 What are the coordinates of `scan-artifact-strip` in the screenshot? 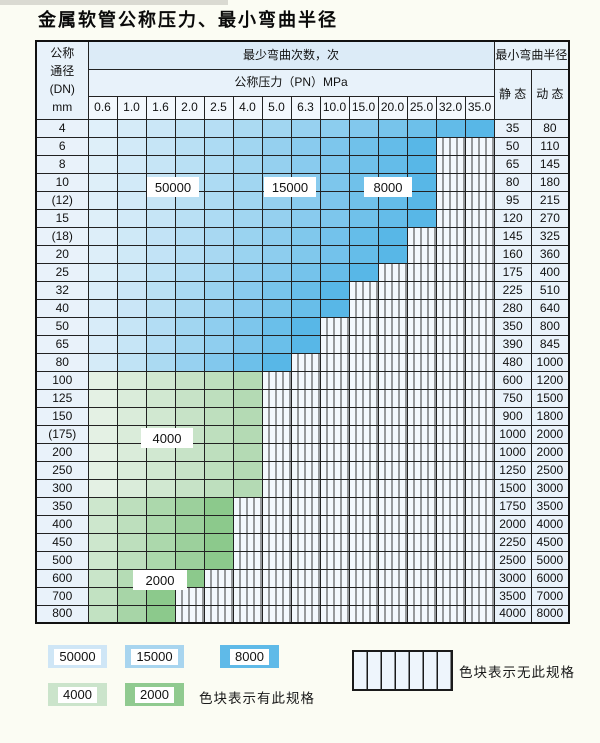 It's located at (114, 2).